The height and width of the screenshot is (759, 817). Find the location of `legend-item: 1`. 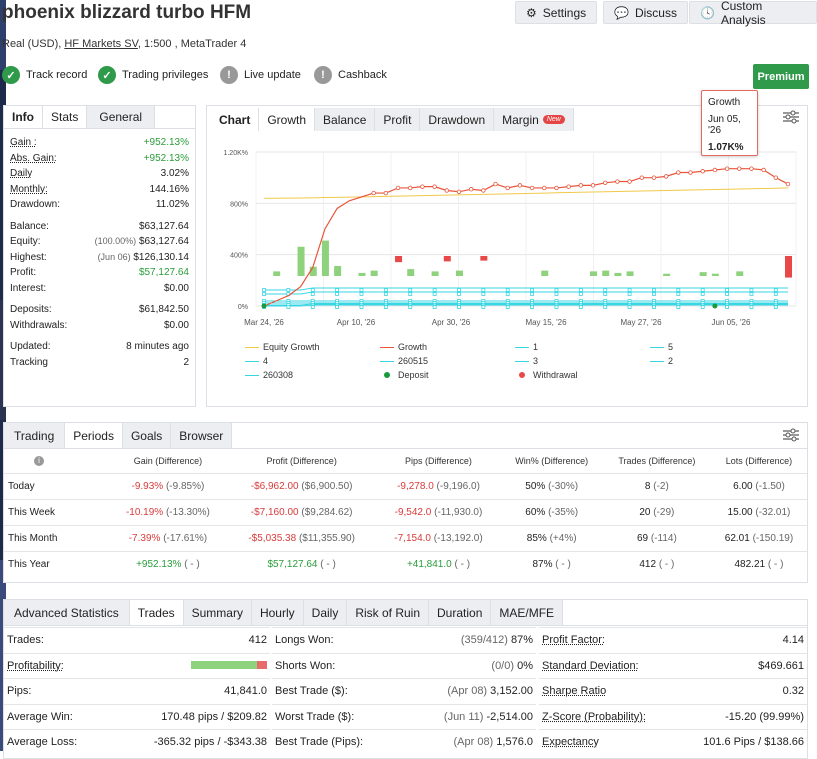

legend-item: 1 is located at coordinates (526, 347).